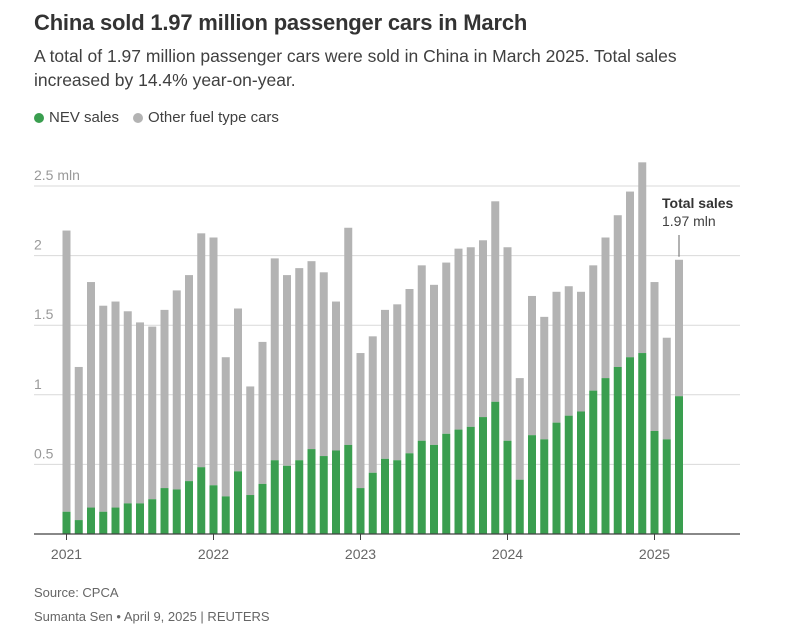 This screenshot has width=806, height=638. Describe the element at coordinates (654, 554) in the screenshot. I see `x-tick-label: 2025` at that location.